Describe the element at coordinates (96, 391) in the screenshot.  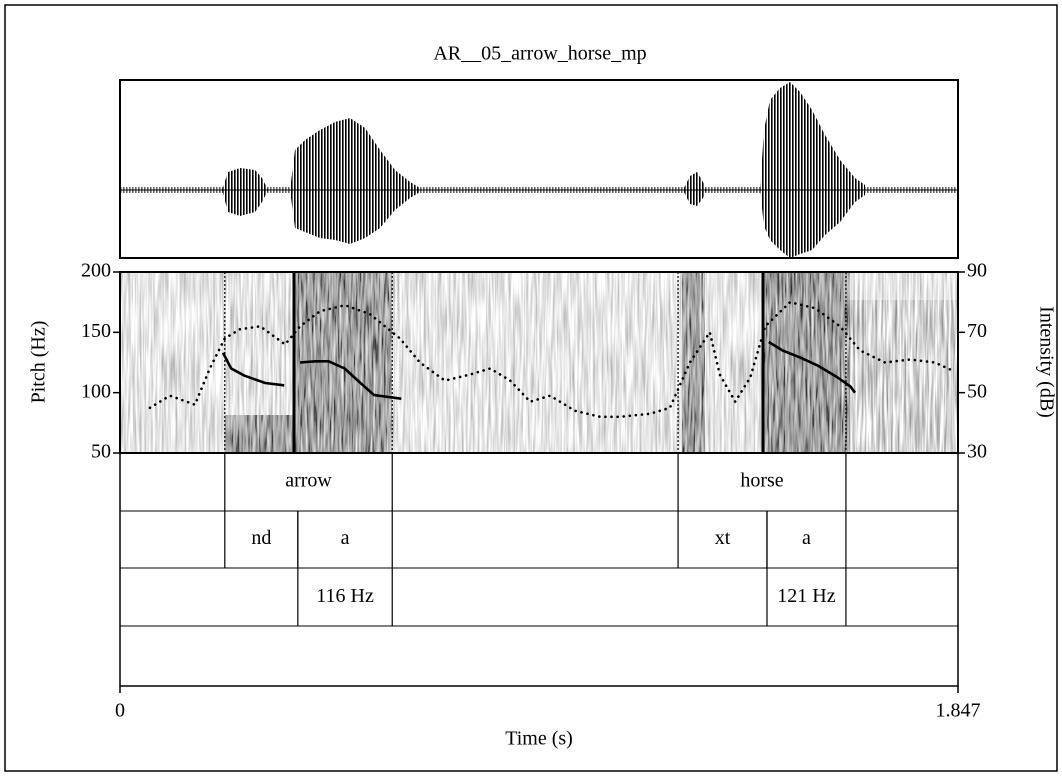
I see `y-tick-label: 100` at that location.